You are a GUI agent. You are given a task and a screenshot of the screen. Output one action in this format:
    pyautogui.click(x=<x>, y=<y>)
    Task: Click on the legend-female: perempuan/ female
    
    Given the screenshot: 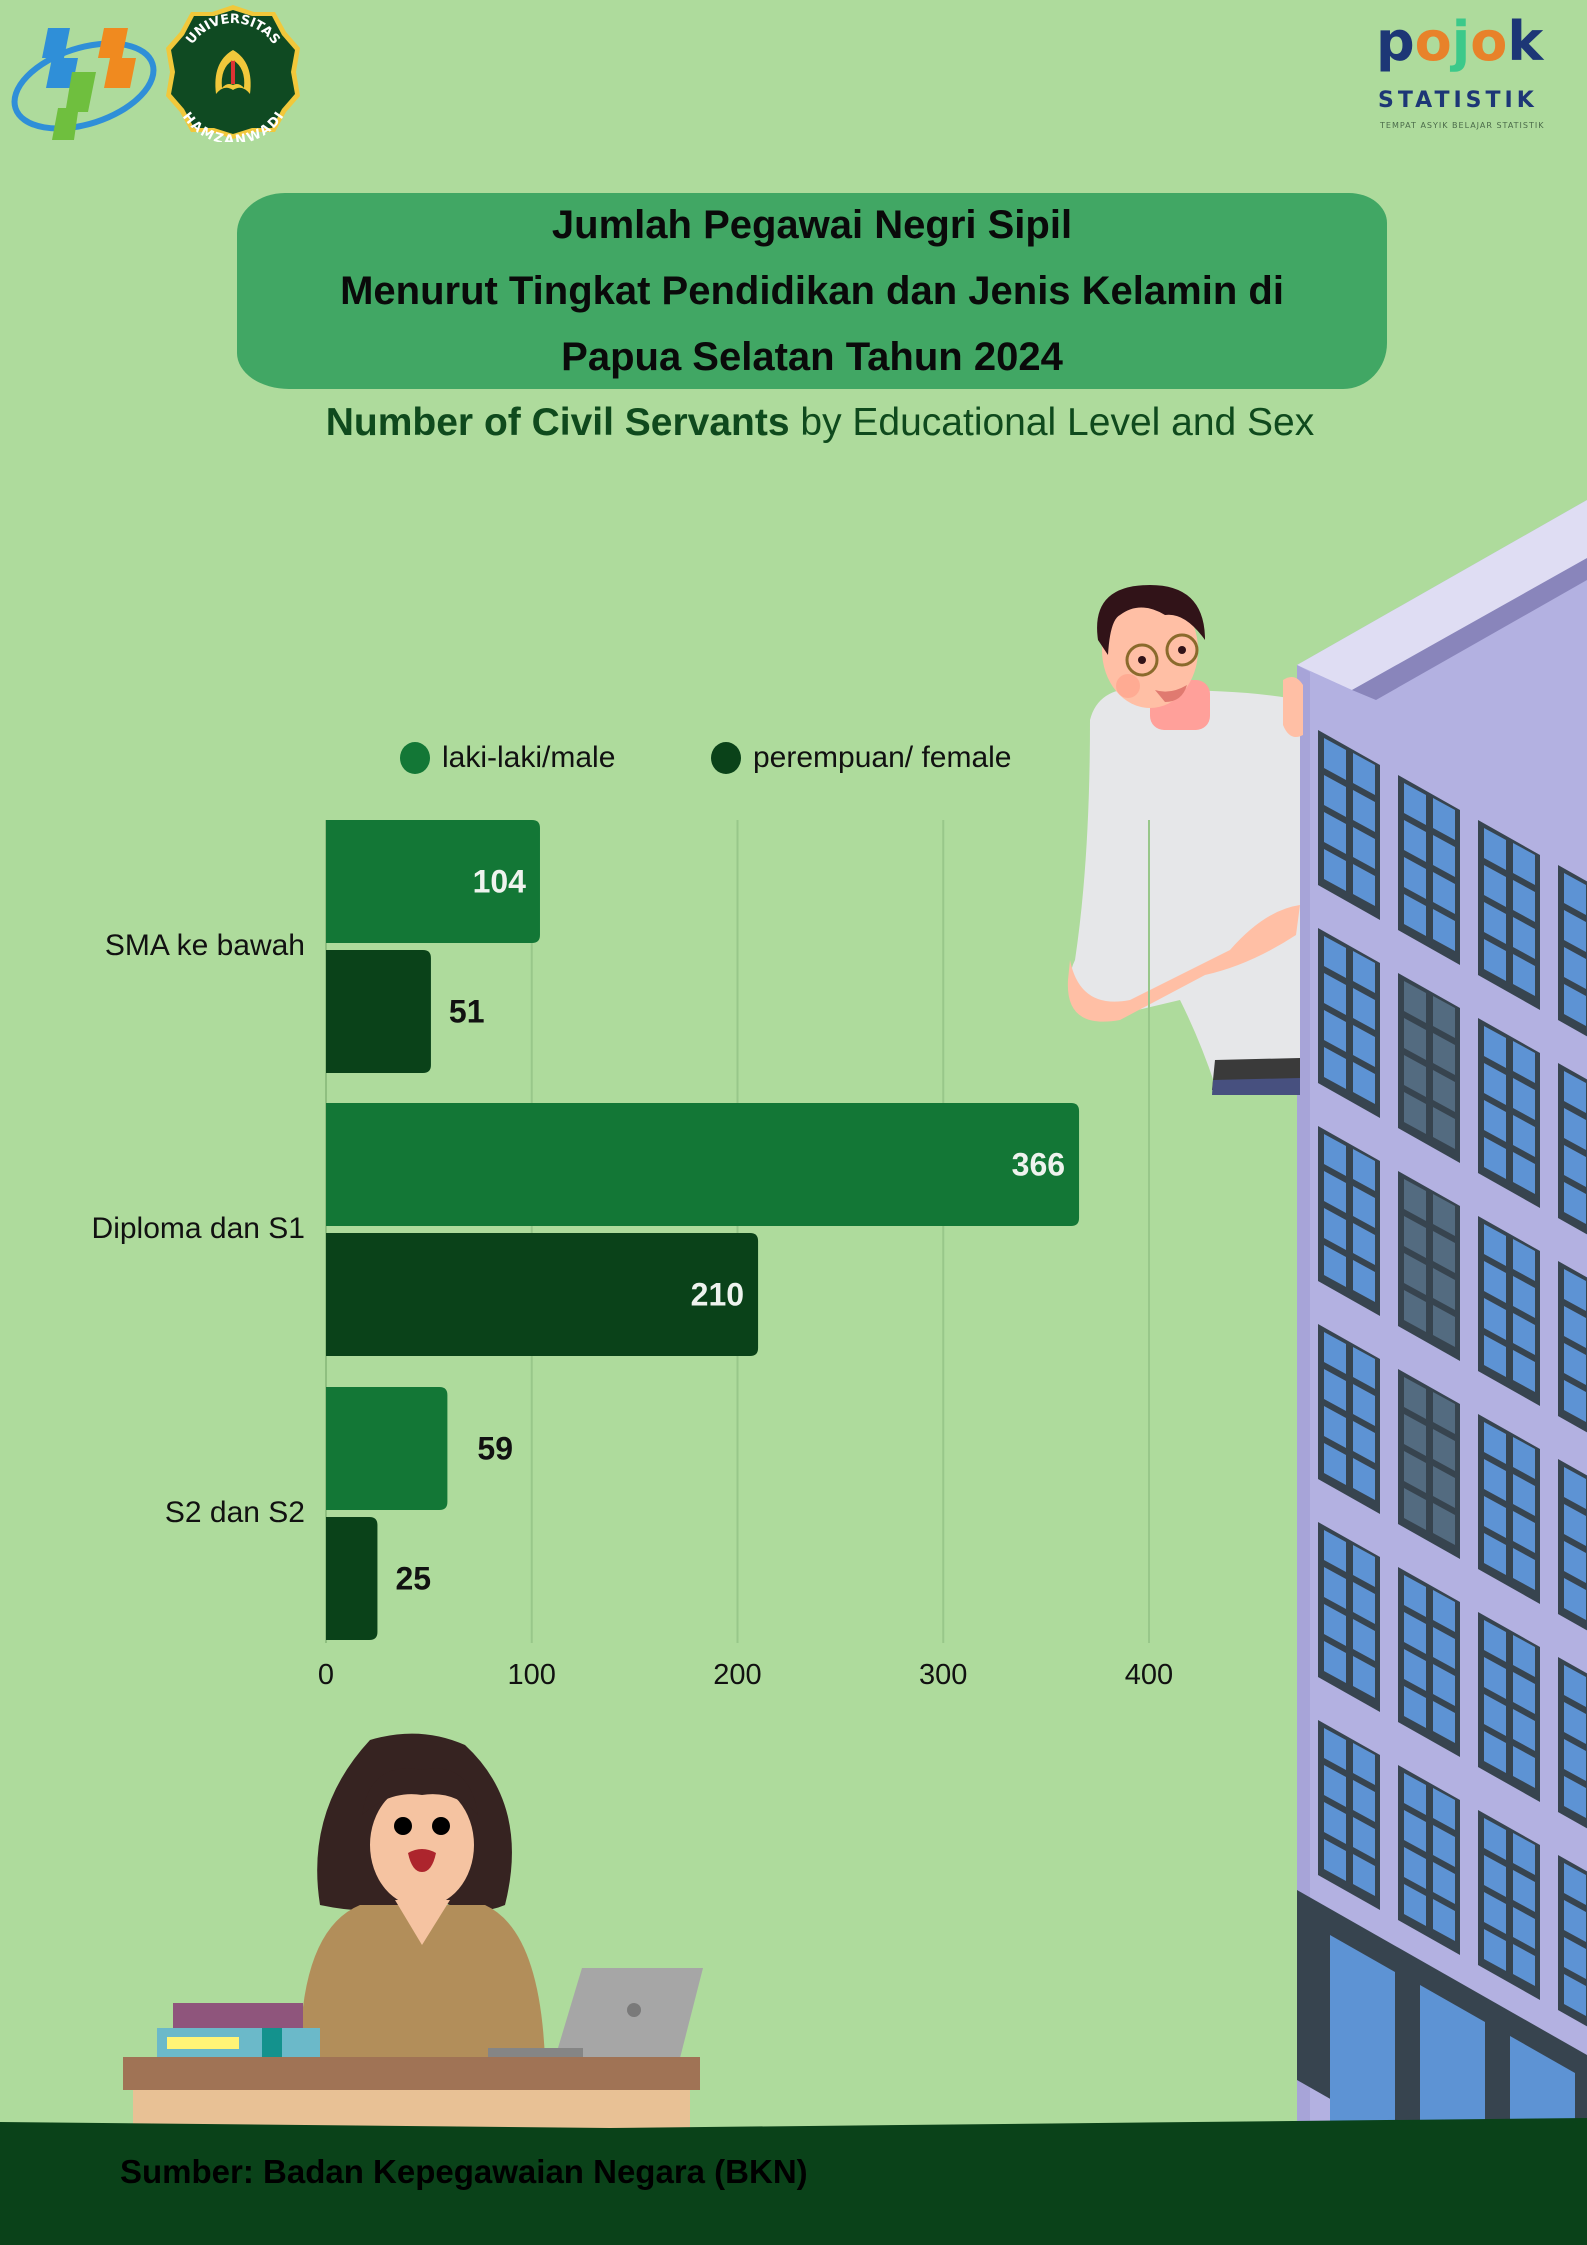 What is the action you would take?
    pyautogui.click(x=861, y=758)
    